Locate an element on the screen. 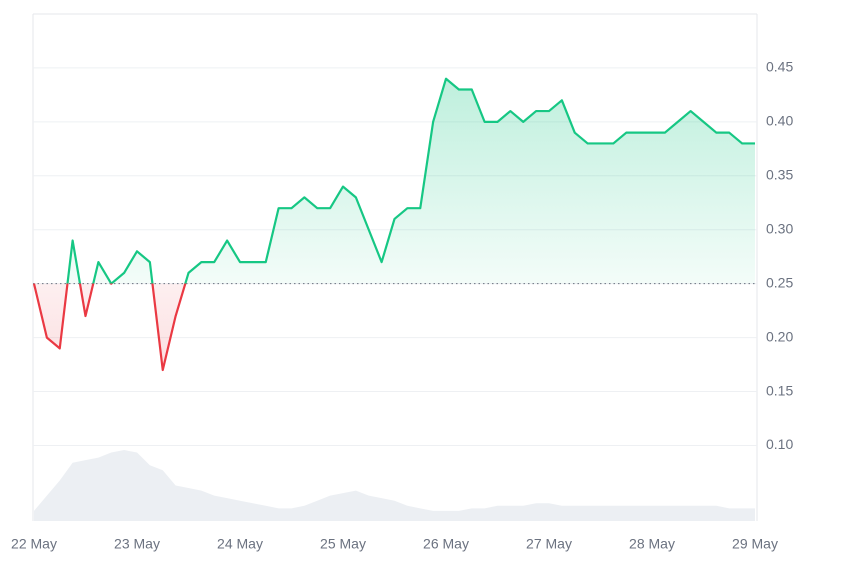 This screenshot has width=850, height=567. x-tick-label: 28 May is located at coordinates (652, 544).